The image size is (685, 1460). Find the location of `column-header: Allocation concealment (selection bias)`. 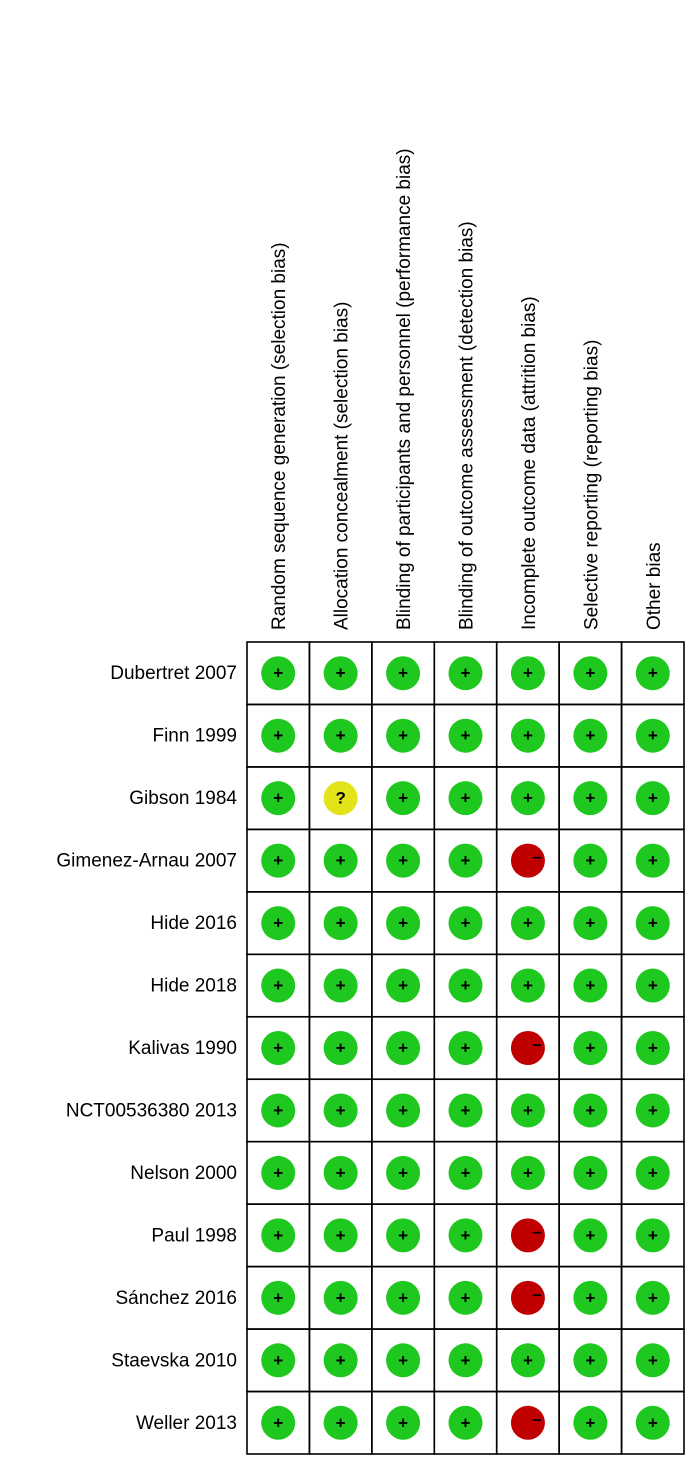

column-header: Allocation concealment (selection bias) is located at coordinates (342, 466).